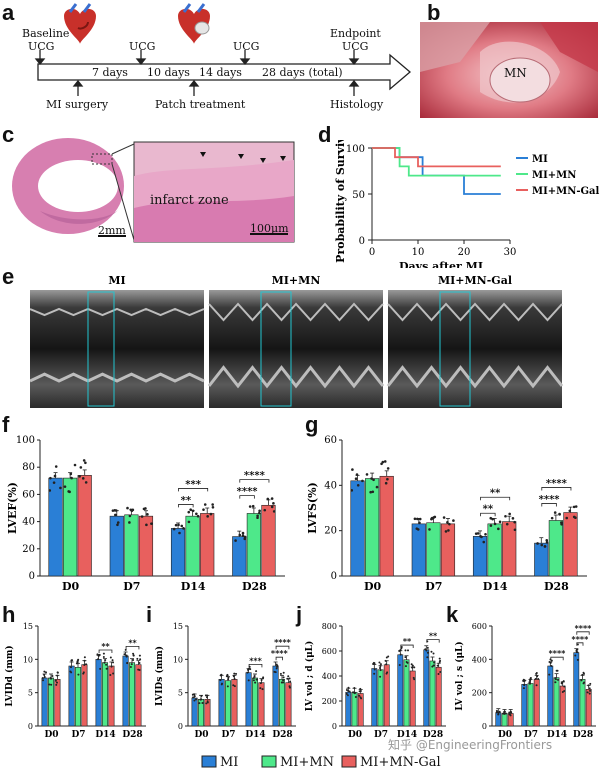 The image size is (600, 773). I want to click on y-axis-title: LVFS(%), so click(312, 508).